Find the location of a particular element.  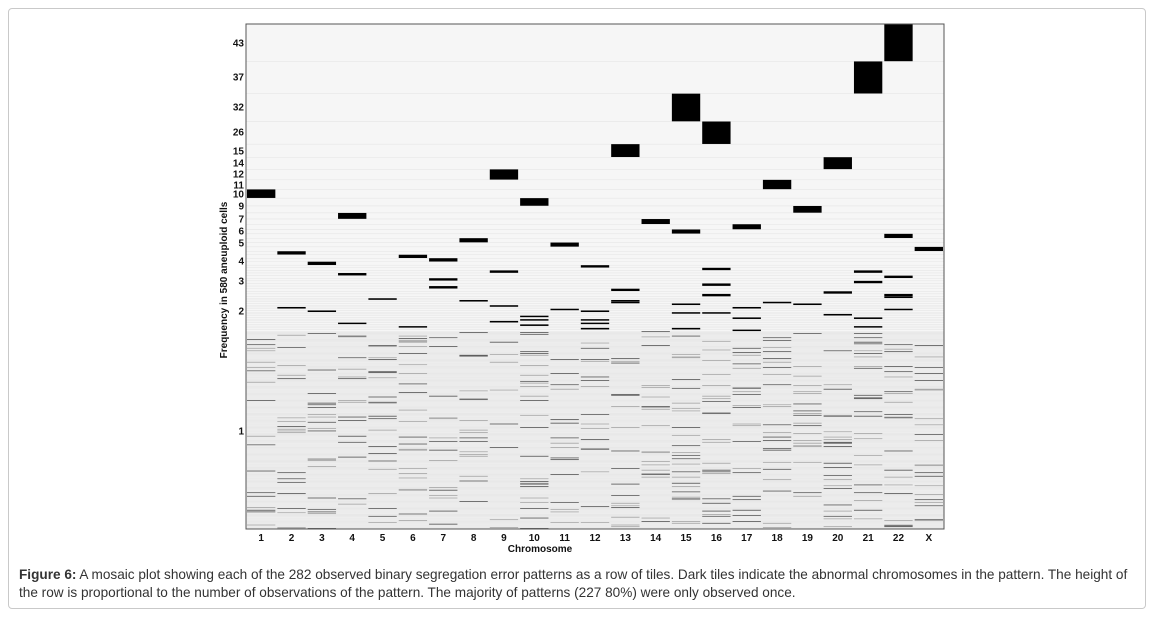

x-tick-label: 5 is located at coordinates (383, 538).